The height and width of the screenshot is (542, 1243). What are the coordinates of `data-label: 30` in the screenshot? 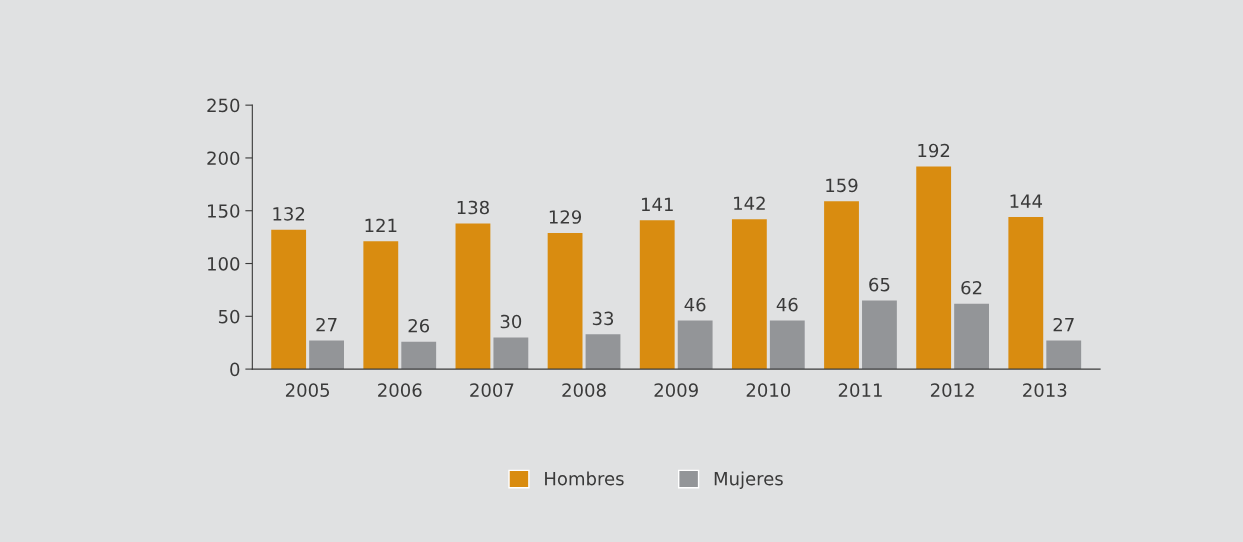 It's located at (511, 321).